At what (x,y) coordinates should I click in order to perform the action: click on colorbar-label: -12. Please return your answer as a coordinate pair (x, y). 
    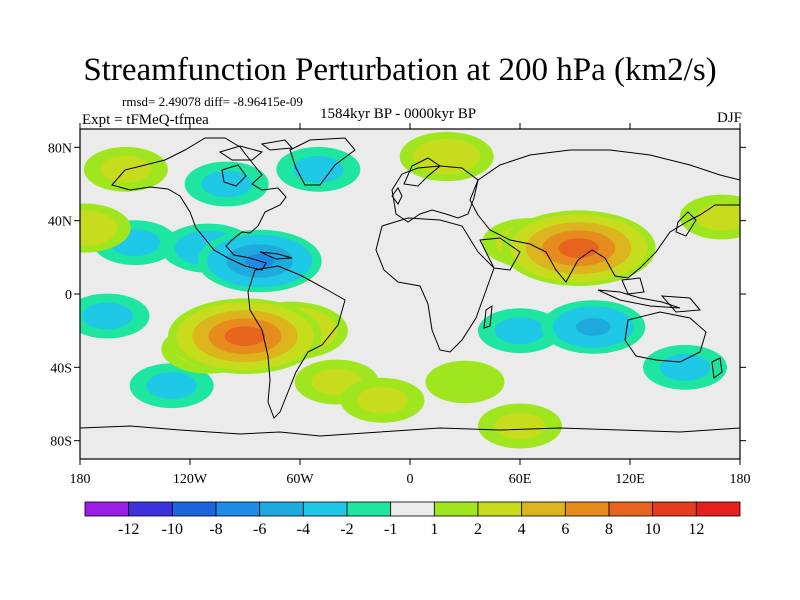
    Looking at the image, I should click on (128, 529).